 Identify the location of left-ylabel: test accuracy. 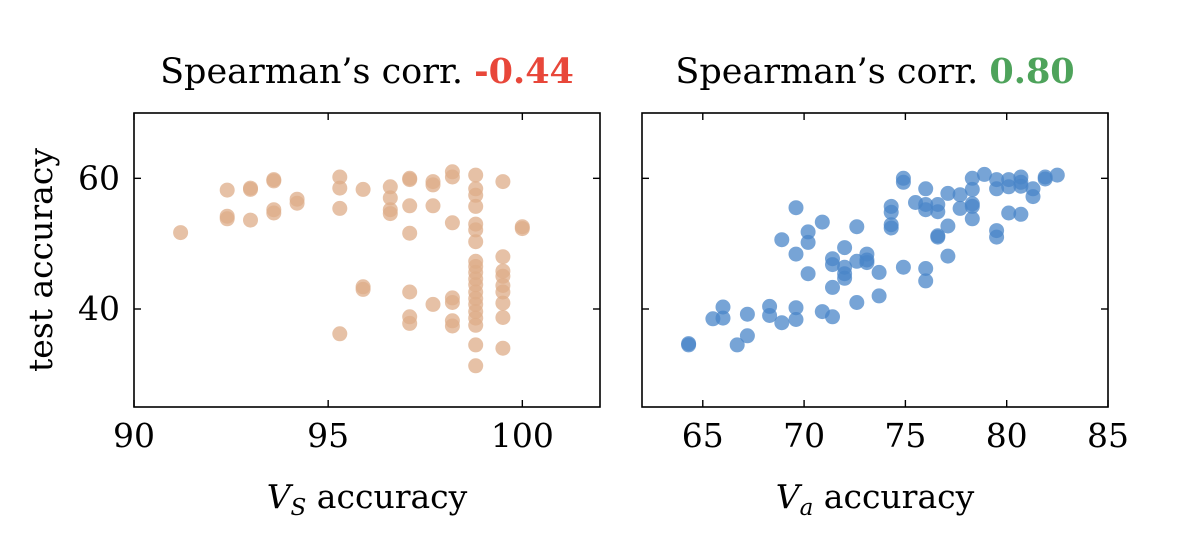
(40, 260).